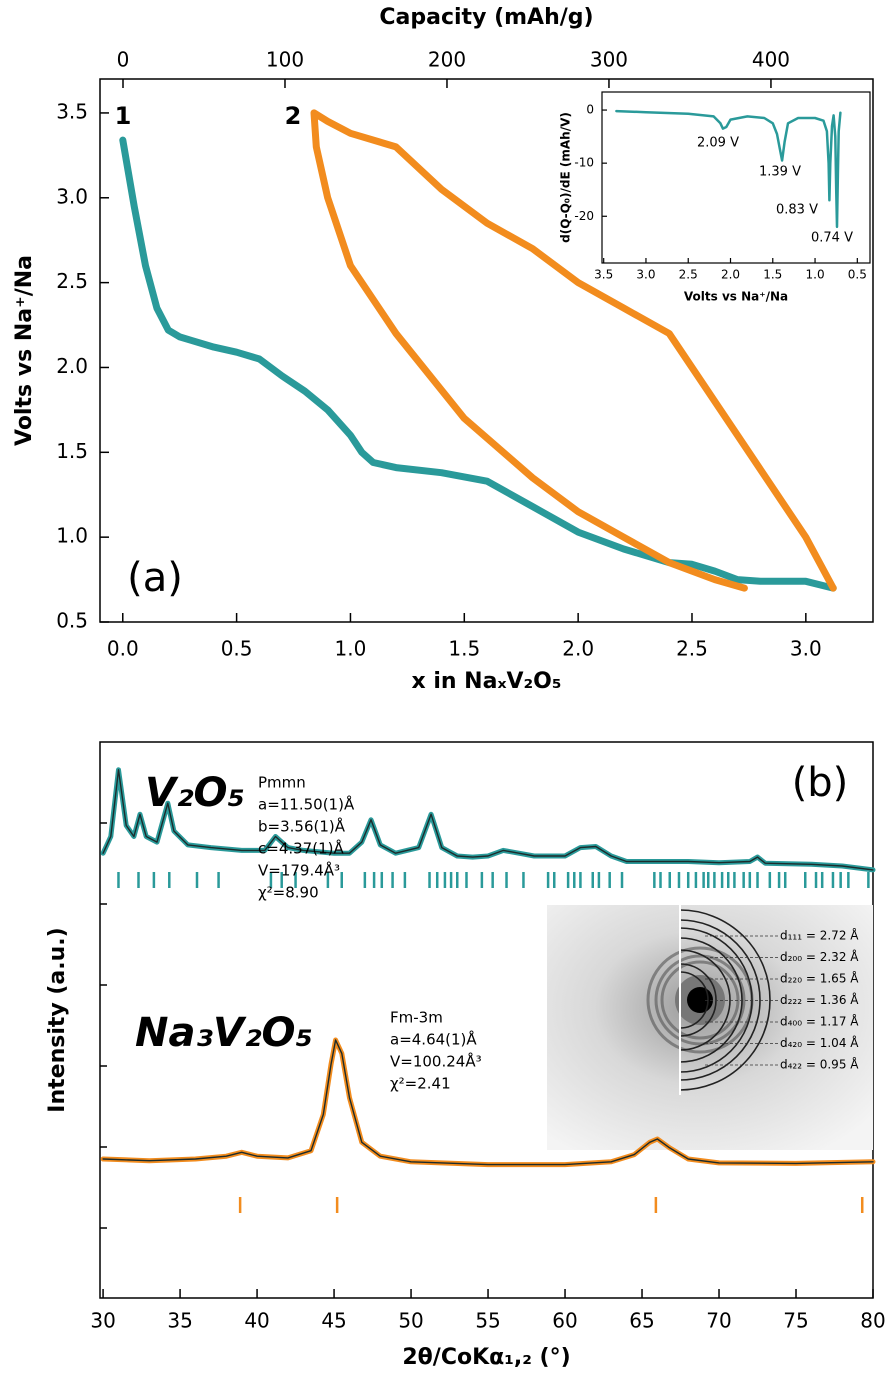 The image size is (893, 1382). I want to click on series-label: 2, so click(293, 116).